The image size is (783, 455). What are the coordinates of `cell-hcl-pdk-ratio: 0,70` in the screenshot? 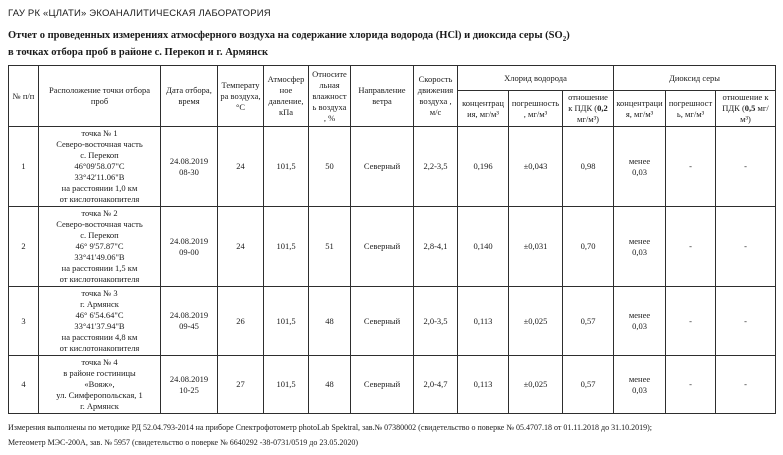 It's located at (588, 247).